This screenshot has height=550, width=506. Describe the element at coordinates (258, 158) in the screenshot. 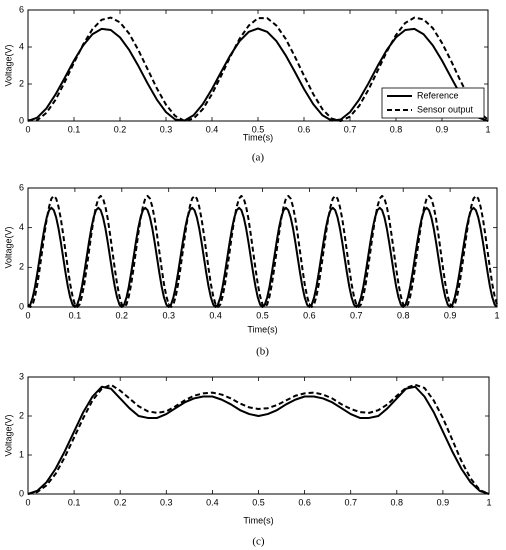

I see `caption: (a)` at that location.